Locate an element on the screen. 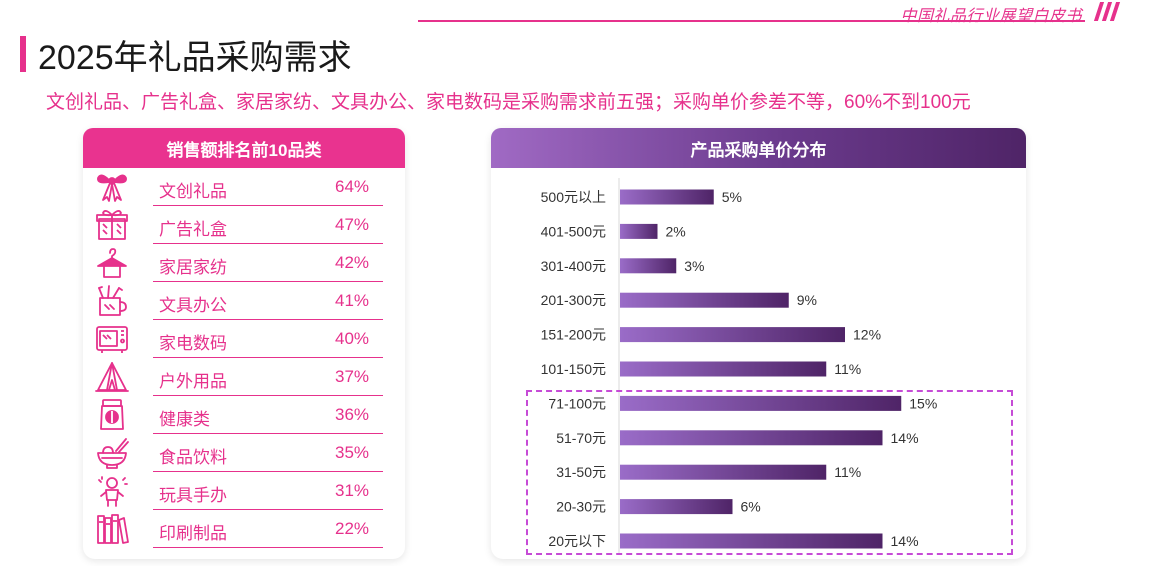  ranking-row: 广告礼盒 47% is located at coordinates (244, 225).